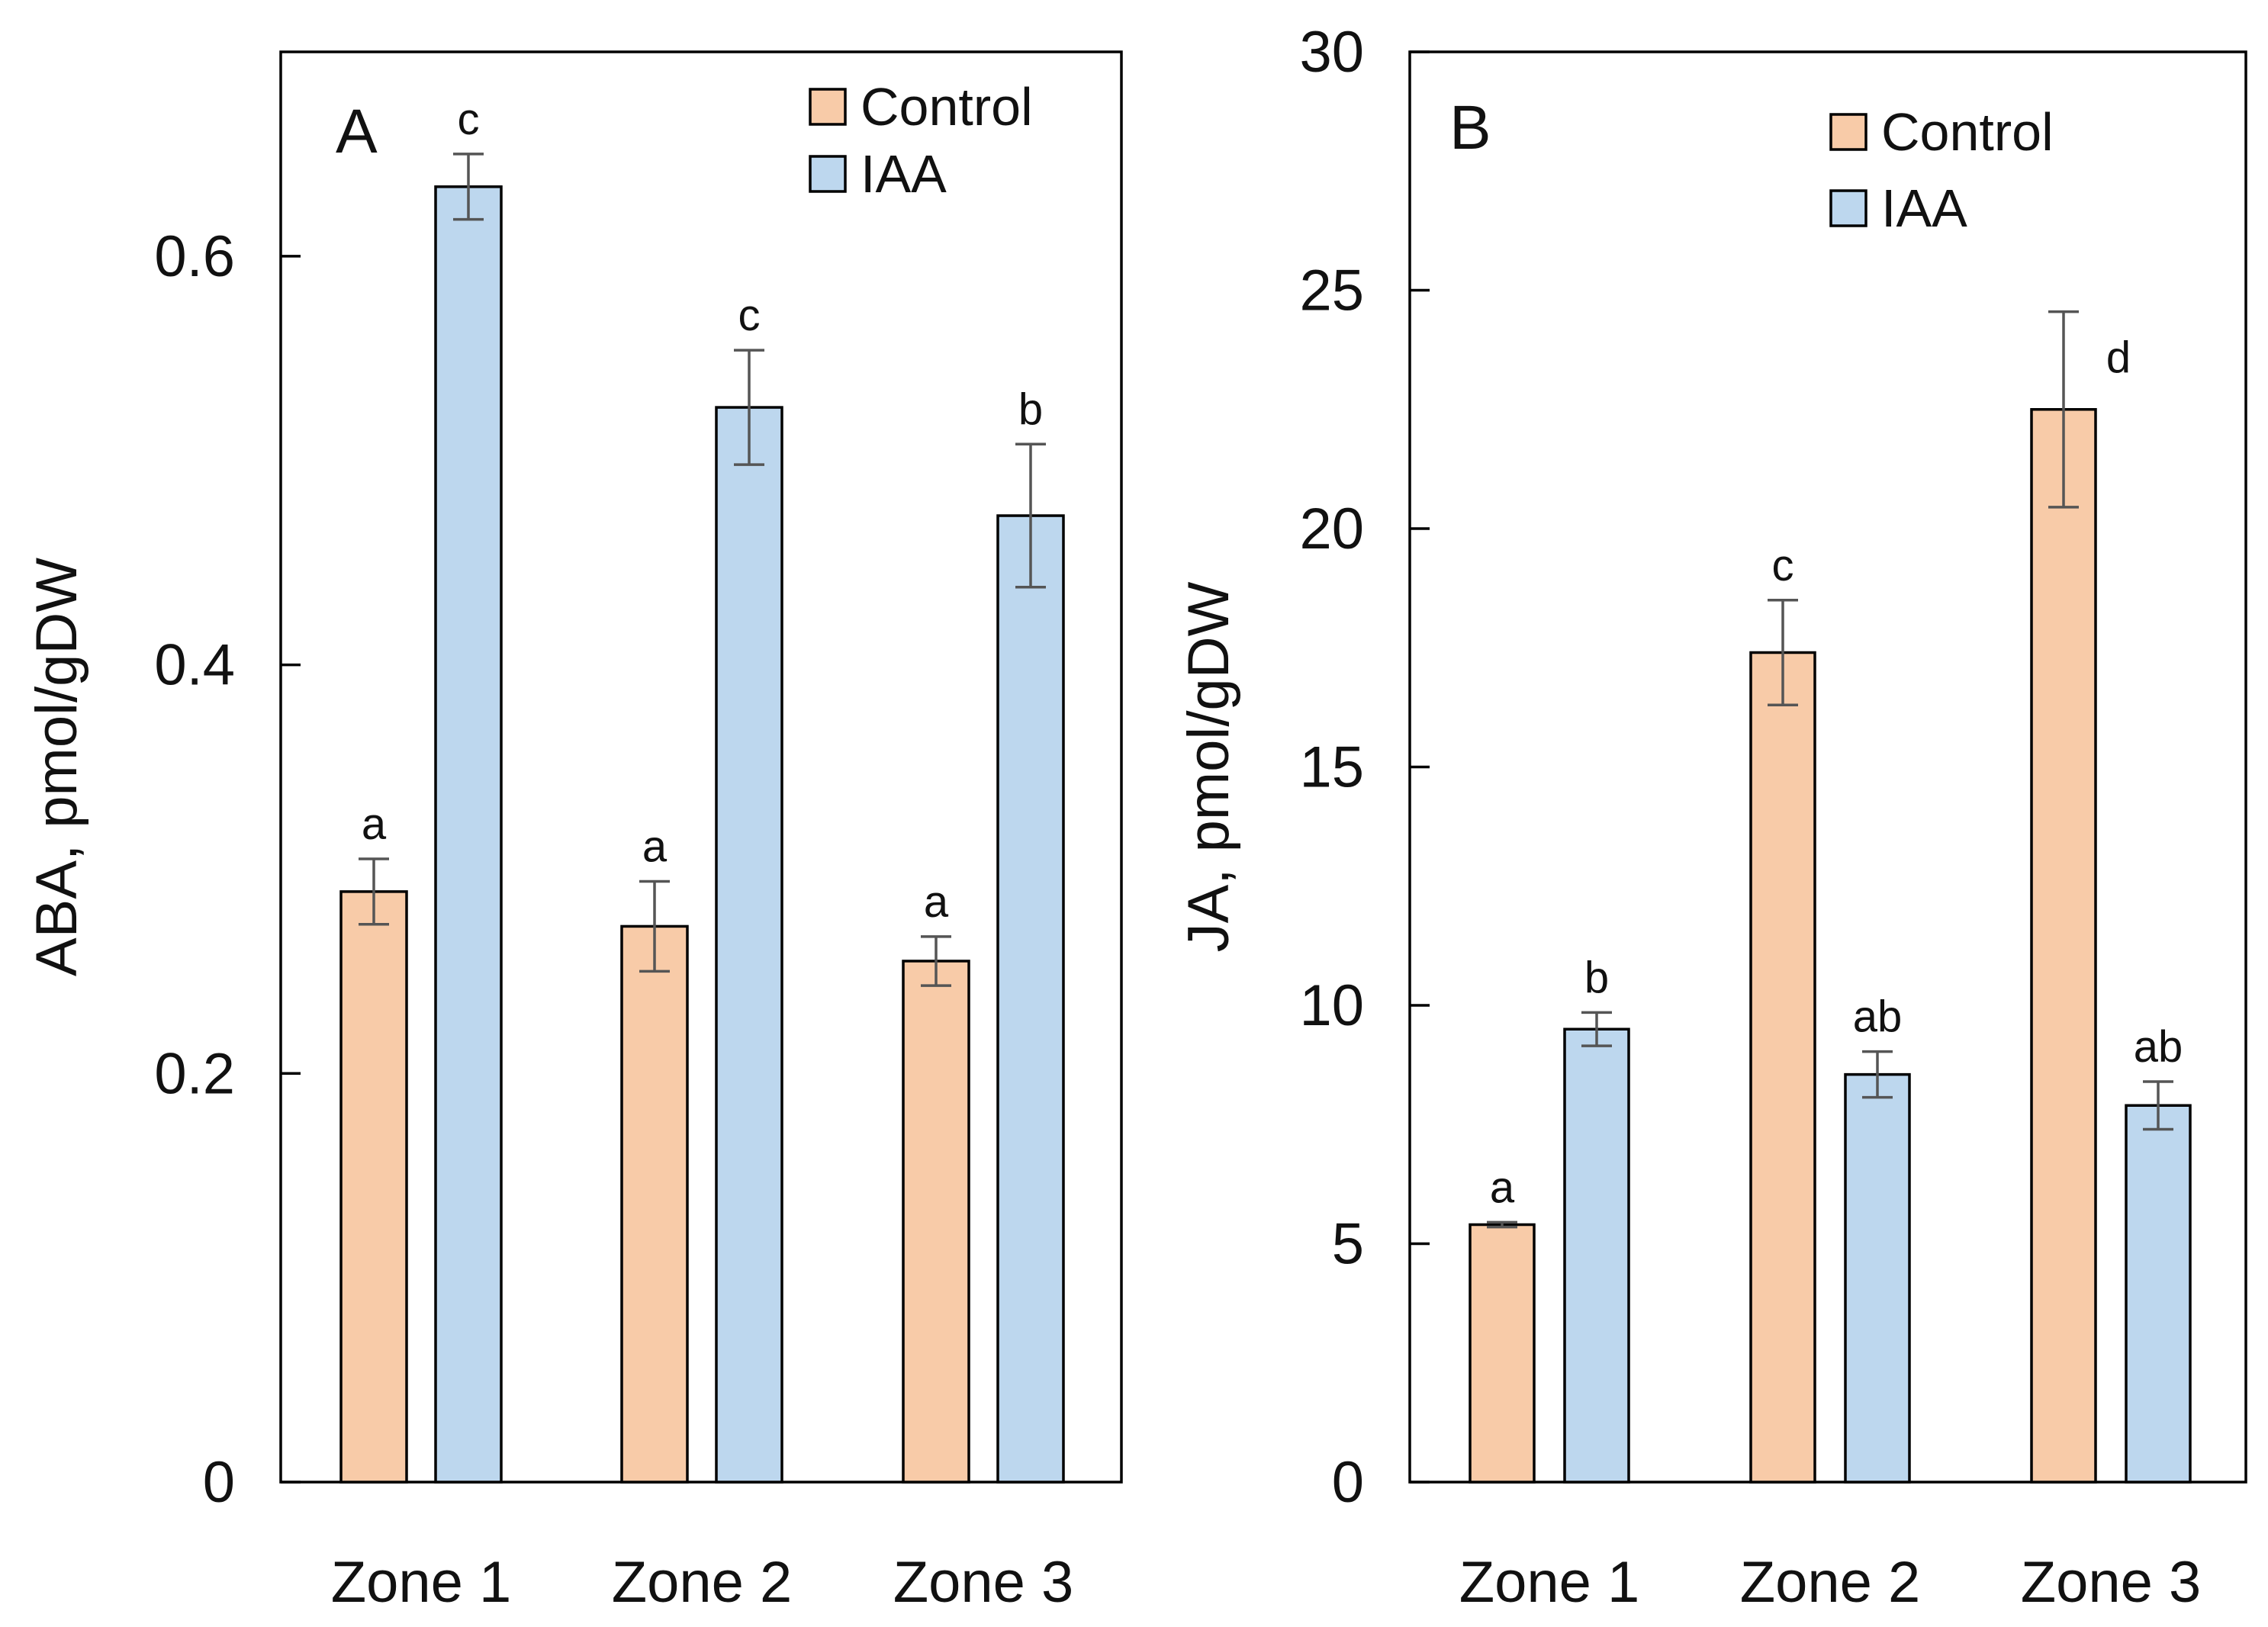  I want to click on significance-label: d, so click(2118, 358).